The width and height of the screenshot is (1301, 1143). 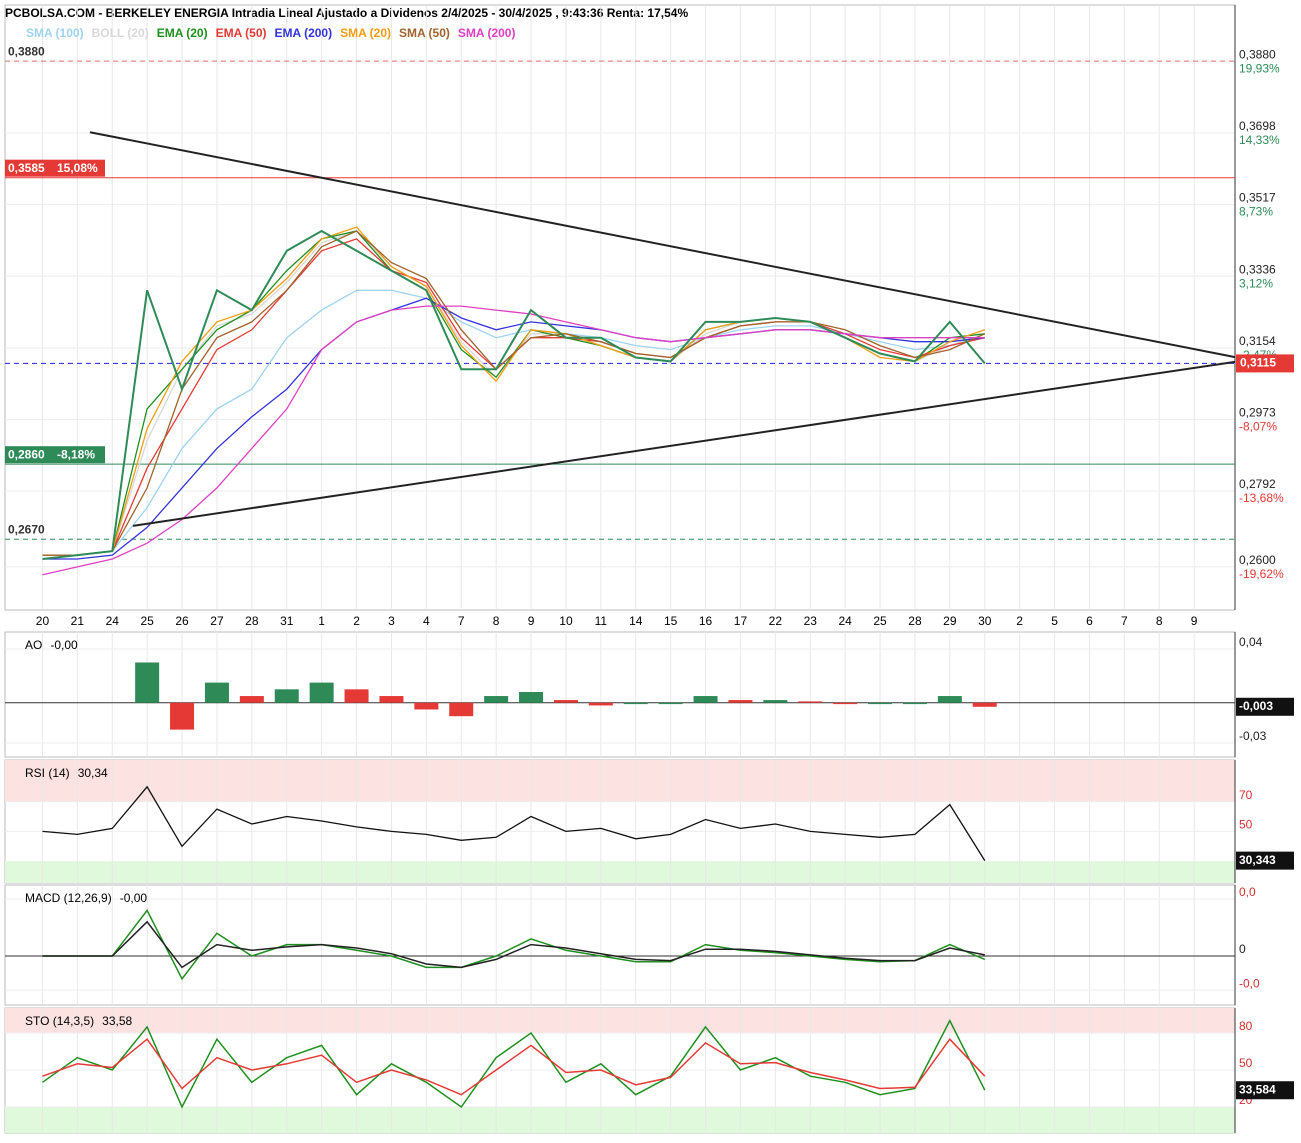 I want to click on y-tick-pct: -13,68%, so click(x=1261, y=498).